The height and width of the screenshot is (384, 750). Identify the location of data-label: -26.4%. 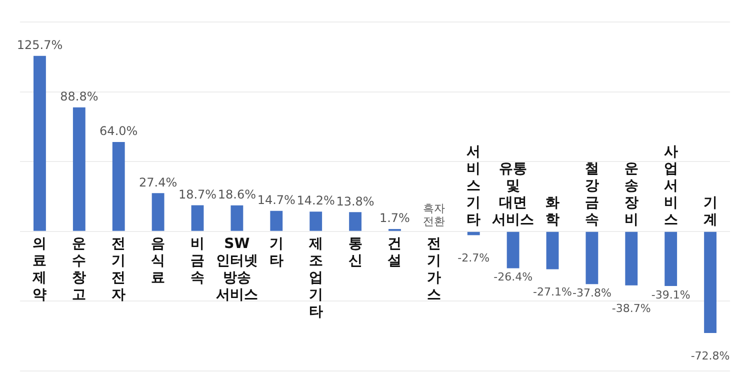
(513, 277).